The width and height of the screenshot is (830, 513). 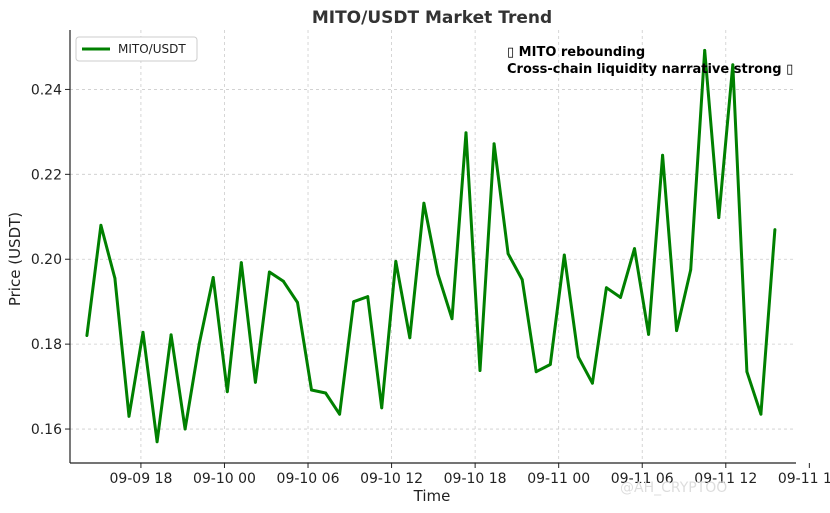 I want to click on legend-box, so click(x=136, y=49).